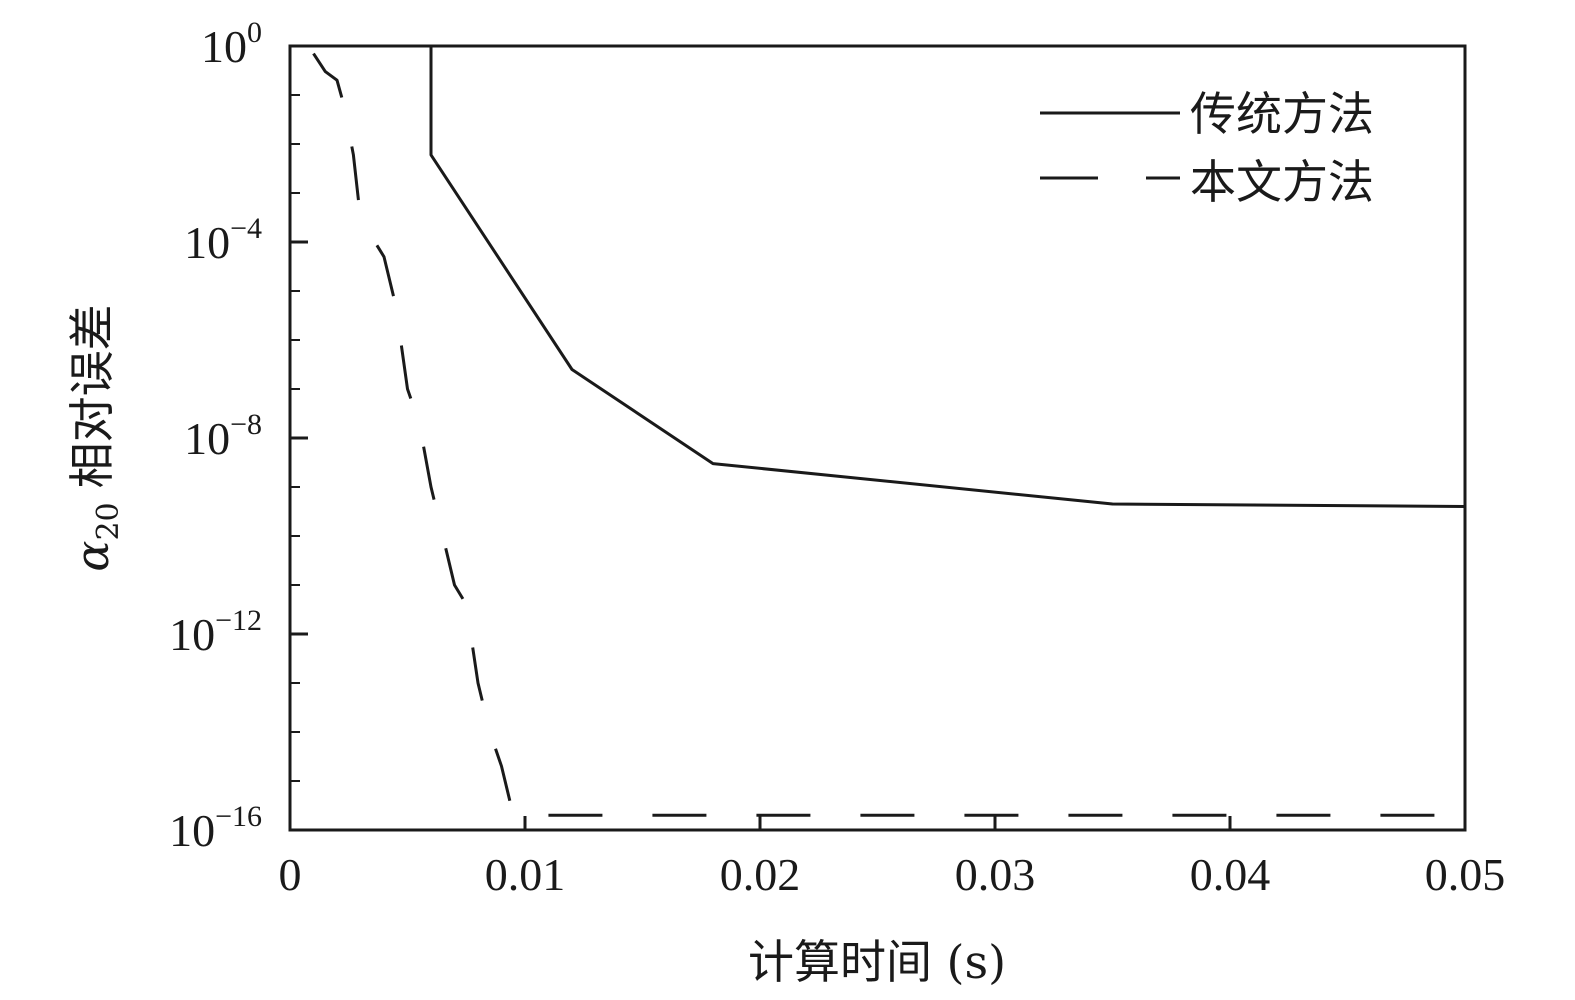  I want to click on y-tick-label: 10⁰, so click(231, 44).